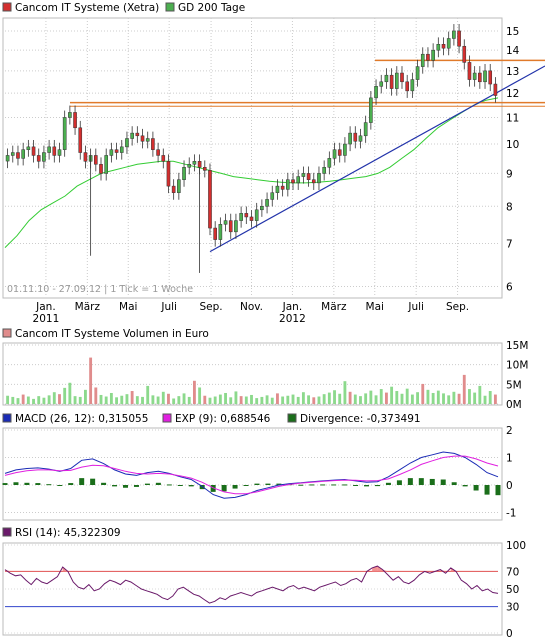  What do you see at coordinates (509, 207) in the screenshot?
I see `y-tick-label: 8` at bounding box center [509, 207].